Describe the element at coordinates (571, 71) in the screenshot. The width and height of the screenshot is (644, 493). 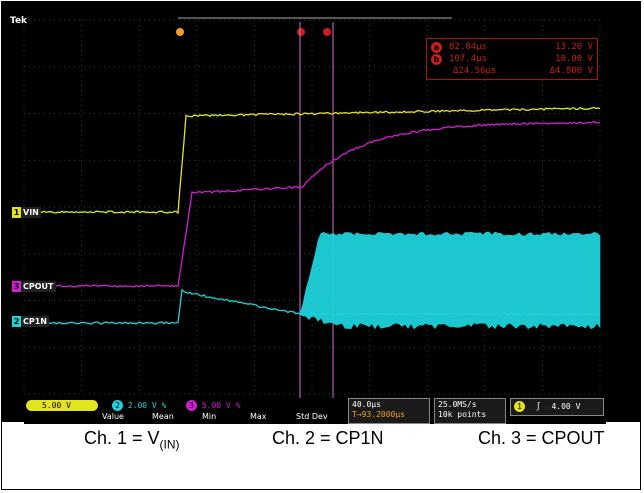
I see `cursor-delta-volts: Δ4.800 V` at that location.